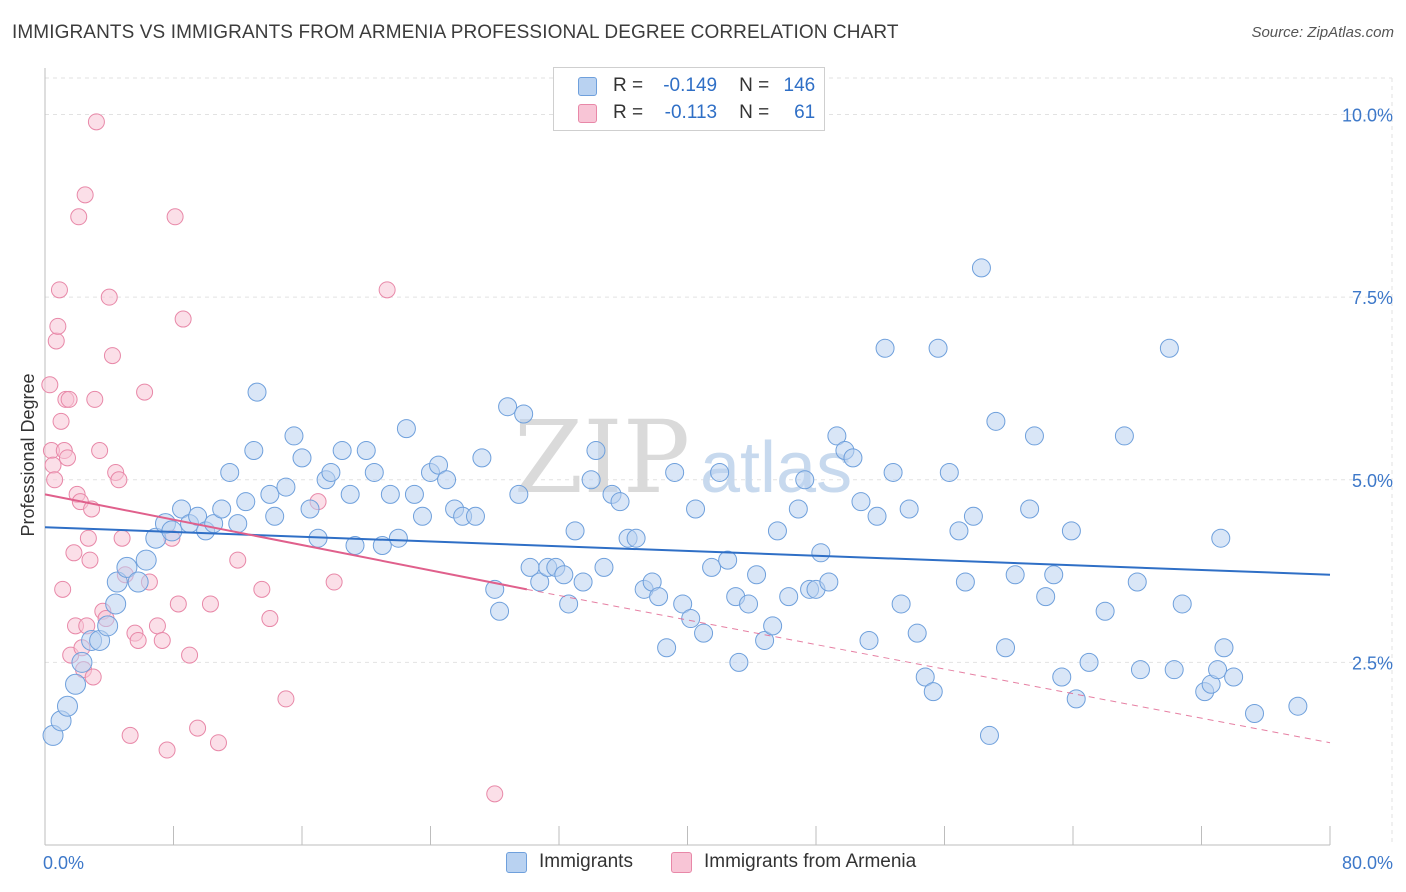 The image size is (1406, 892). I want to click on watermark: ZIP atlas, so click(683, 457).